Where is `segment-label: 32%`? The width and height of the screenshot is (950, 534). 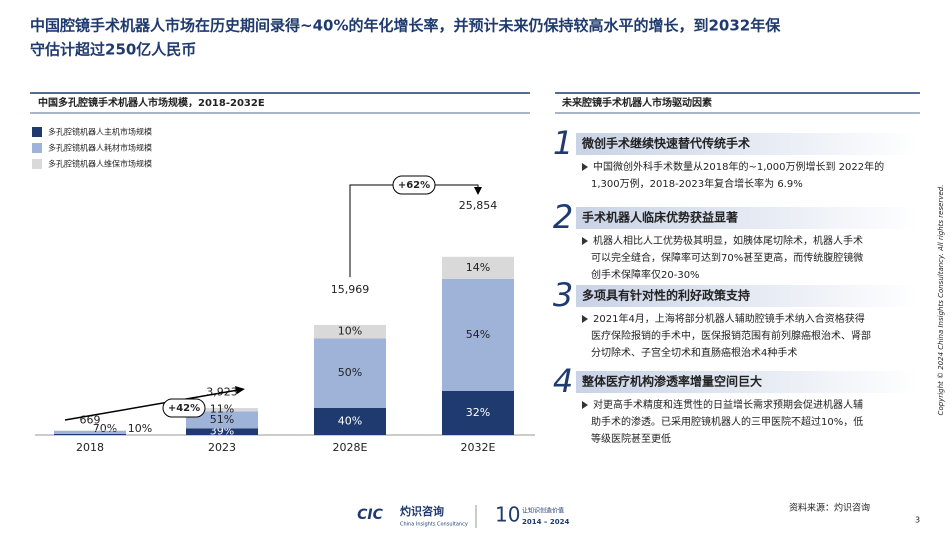 segment-label: 32% is located at coordinates (478, 412).